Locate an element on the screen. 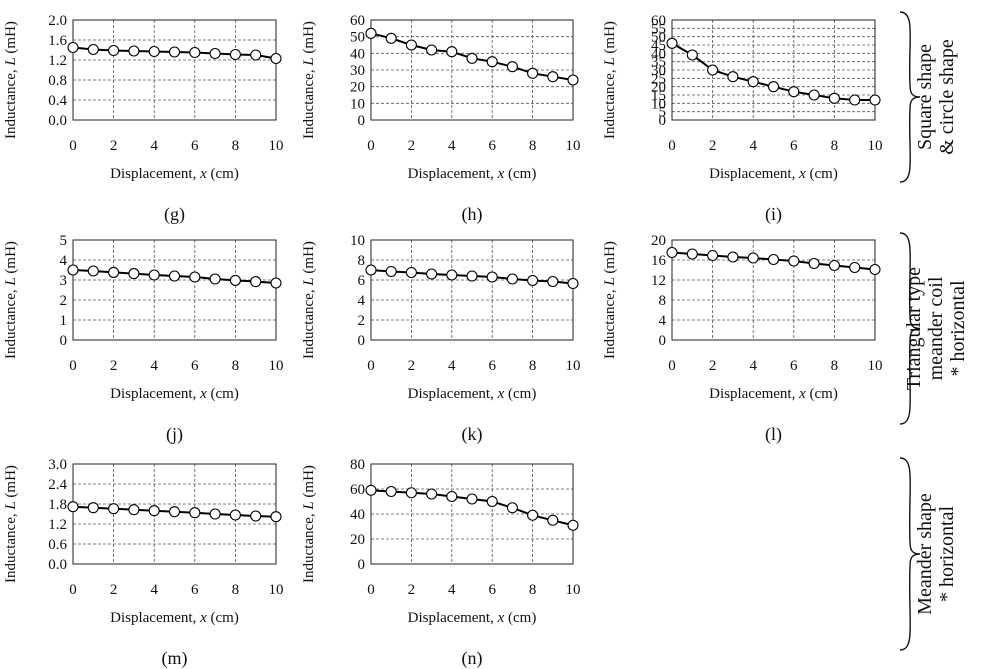 This screenshot has width=1000, height=669. x-axis-label-unit: (cm) is located at coordinates (223, 394).